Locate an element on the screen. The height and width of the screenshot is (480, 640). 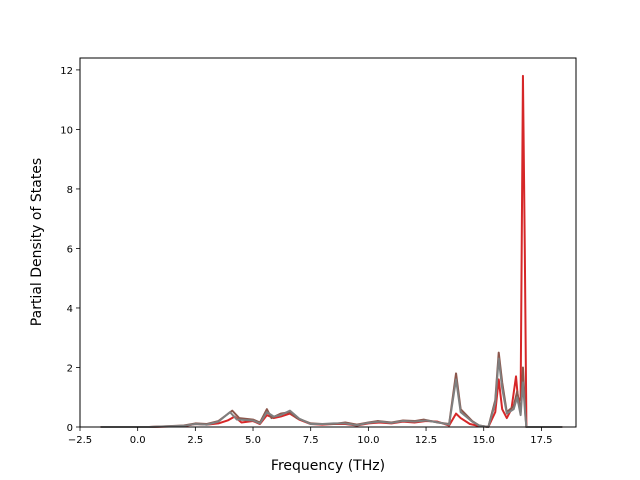
y-tick-label: 8 is located at coordinates (70, 190).